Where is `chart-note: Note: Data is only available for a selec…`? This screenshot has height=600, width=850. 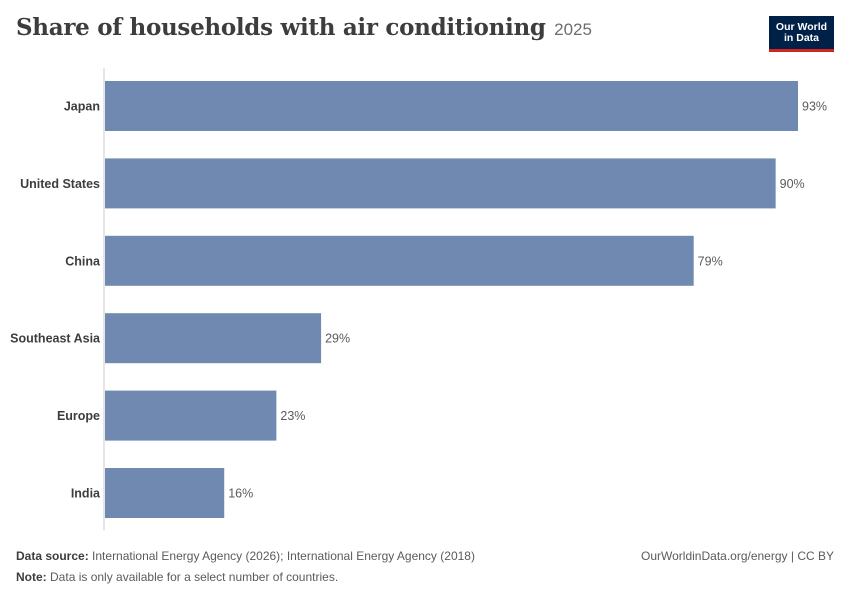
chart-note: Note: Data is only available for a selec… is located at coordinates (177, 577).